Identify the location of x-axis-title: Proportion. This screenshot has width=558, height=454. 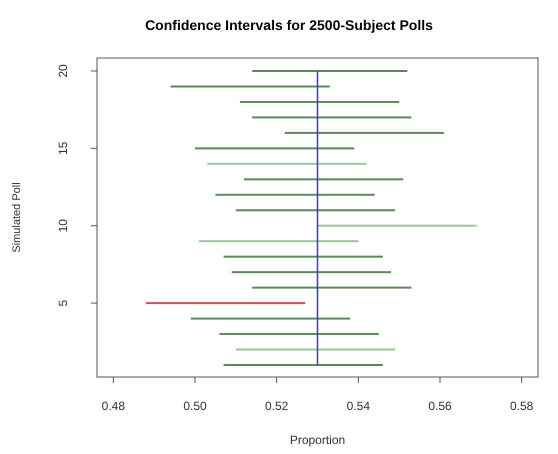
(318, 440).